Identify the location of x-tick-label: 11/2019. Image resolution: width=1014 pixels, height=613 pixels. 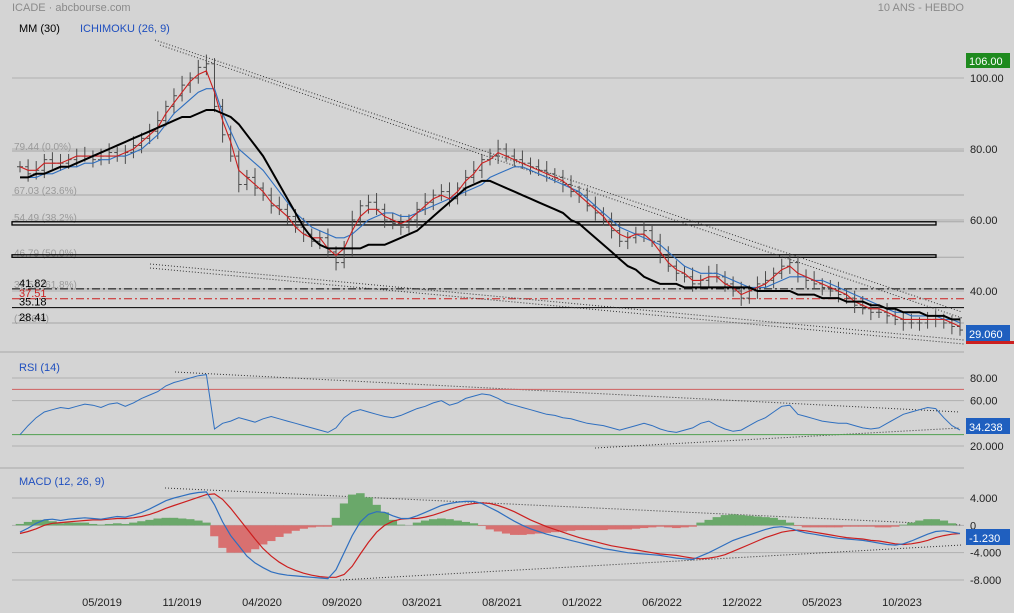
(182, 603).